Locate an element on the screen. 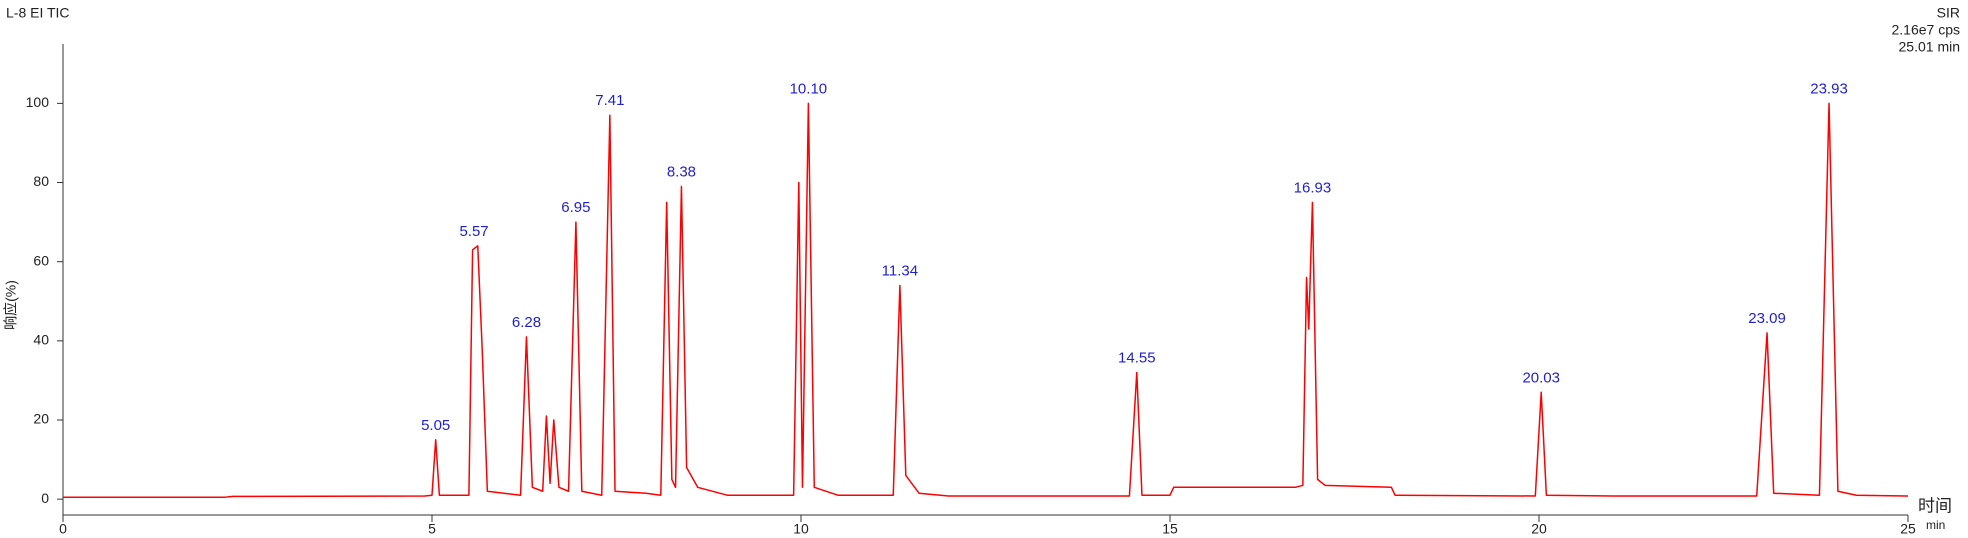 The height and width of the screenshot is (538, 1968). peak-label: 6.95 is located at coordinates (575, 207).